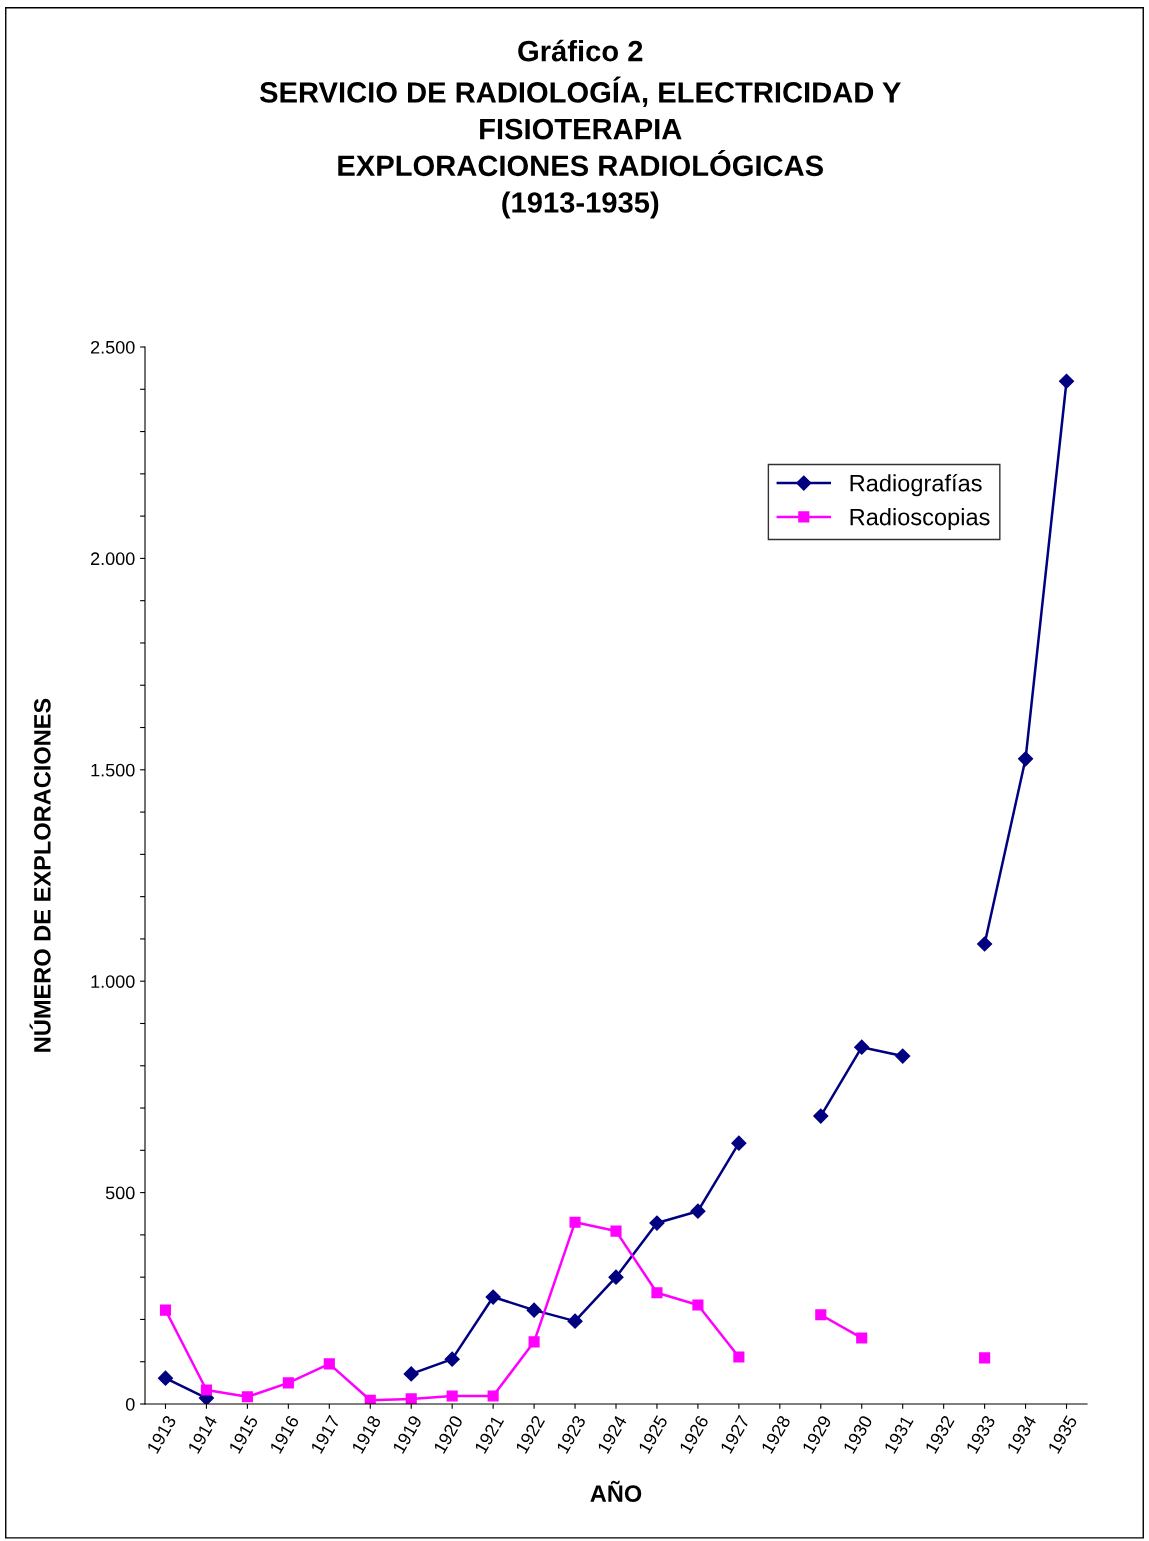  Describe the element at coordinates (113, 559) in the screenshot. I see `y-tick-label: 2.000` at that location.